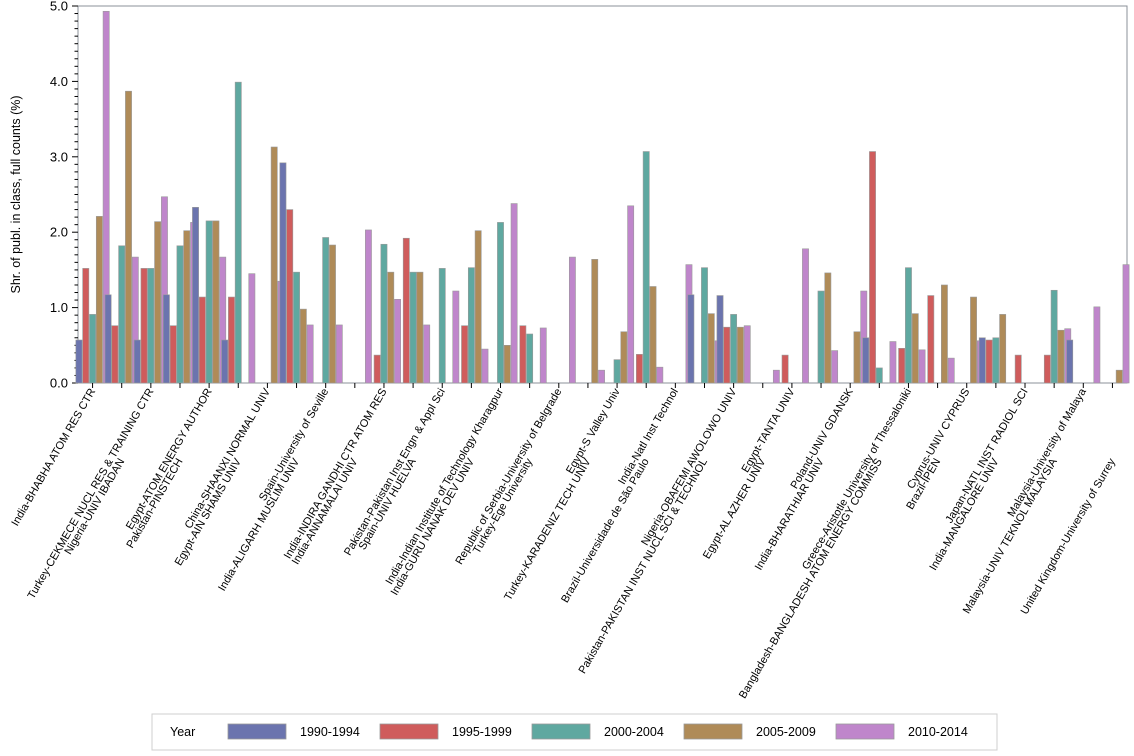 This screenshot has width=1134, height=756. I want to click on legend-entry: 2010-2014, so click(901, 731).